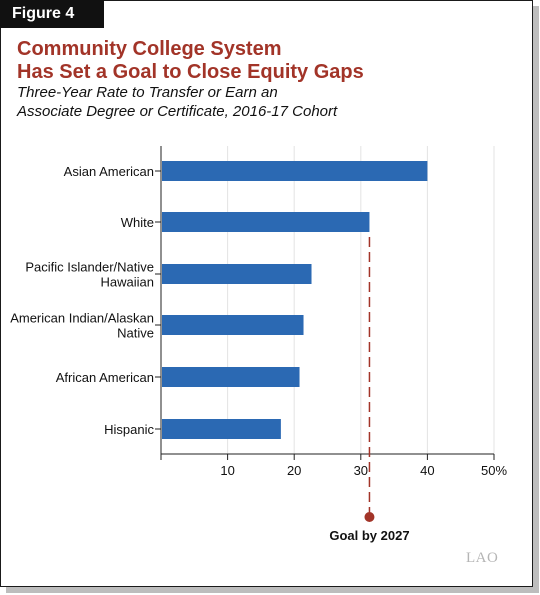  What do you see at coordinates (494, 470) in the screenshot?
I see `x-tick-label: 50%` at bounding box center [494, 470].